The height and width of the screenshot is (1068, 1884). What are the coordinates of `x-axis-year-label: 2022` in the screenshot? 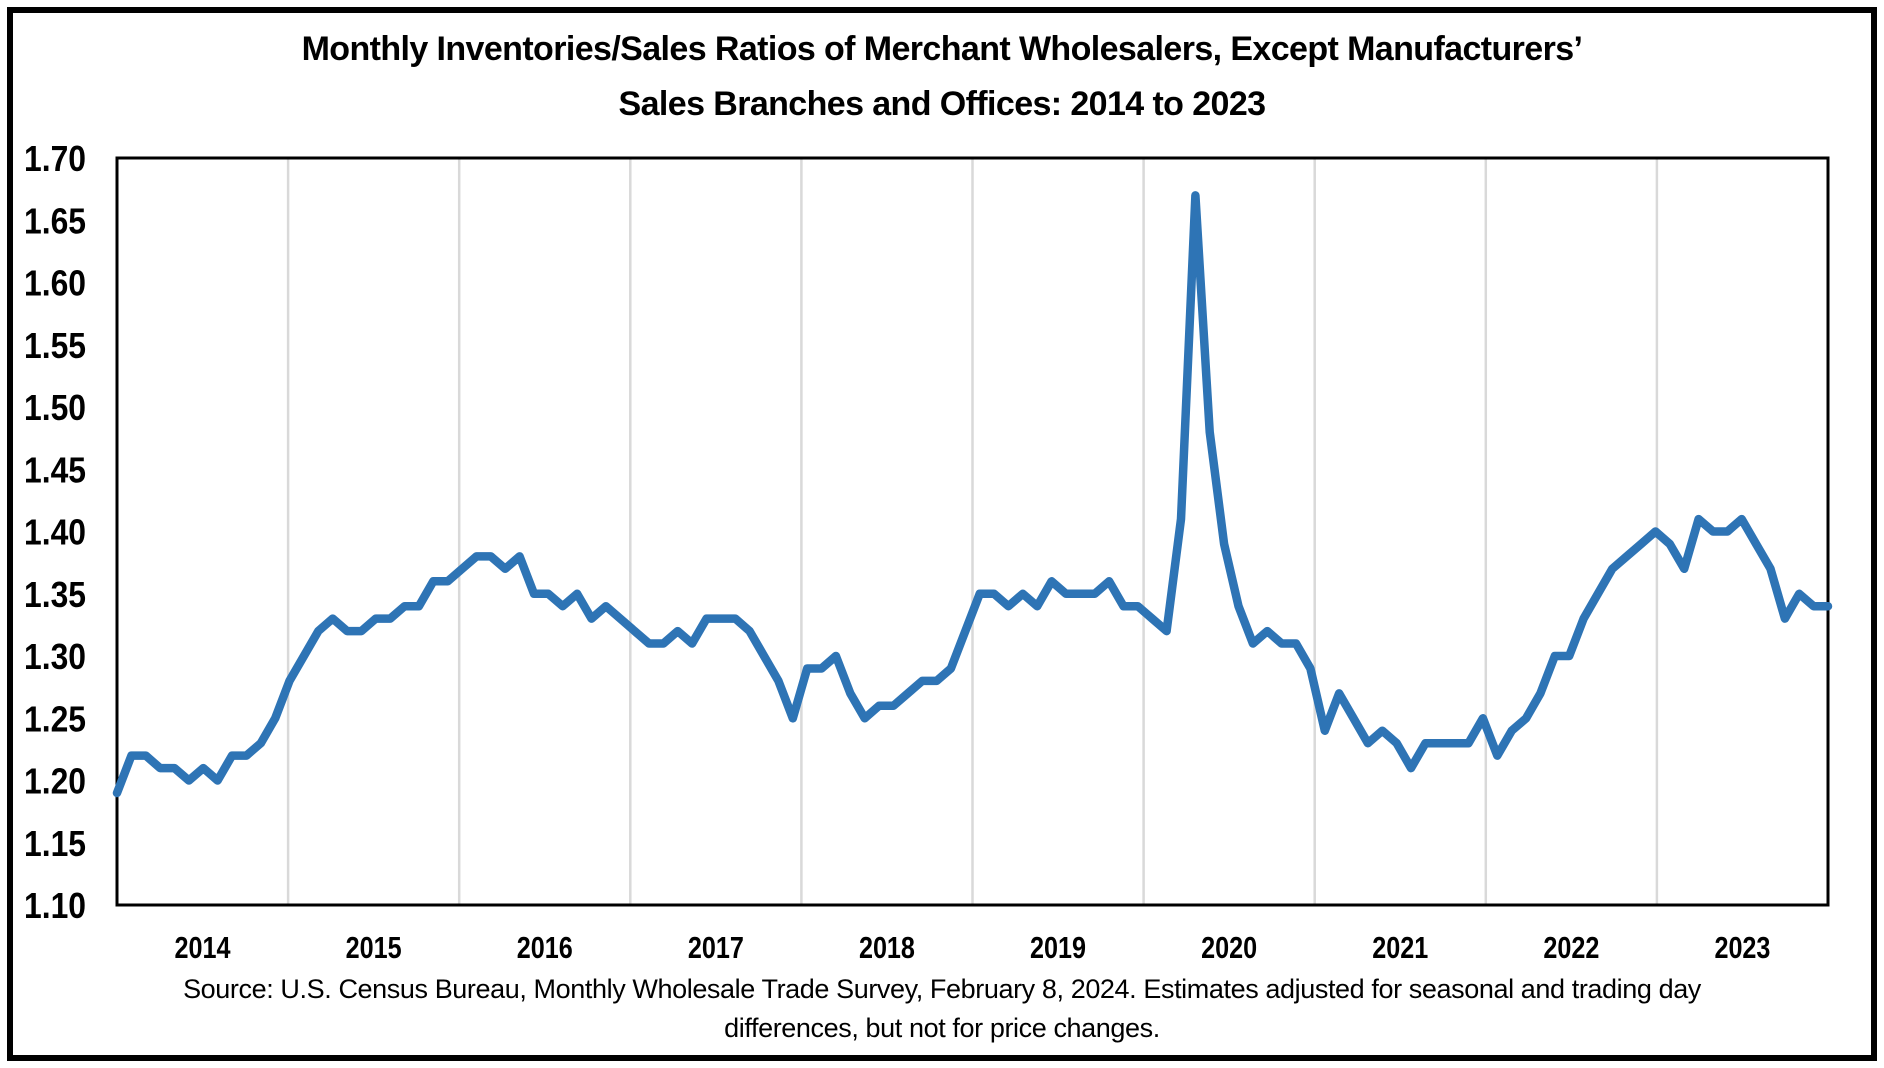 It's located at (1571, 947).